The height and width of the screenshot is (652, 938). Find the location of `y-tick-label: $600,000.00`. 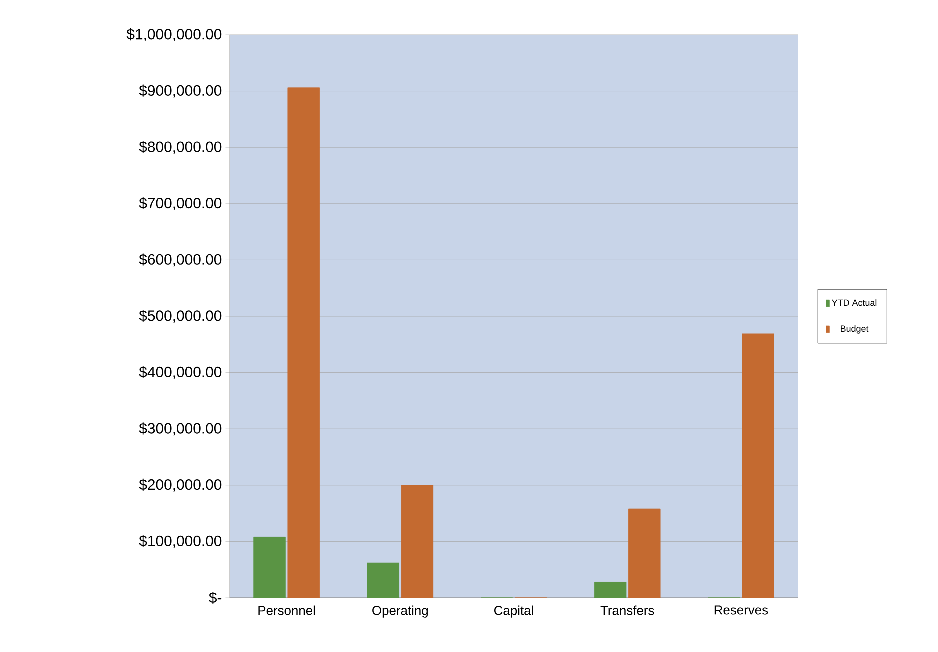

y-tick-label: $600,000.00 is located at coordinates (180, 260).